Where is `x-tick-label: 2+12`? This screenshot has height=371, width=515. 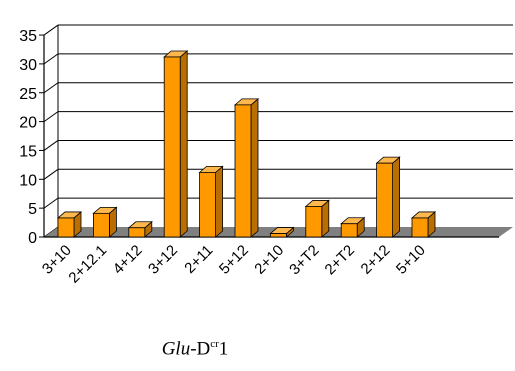 x-tick-label: 2+12 is located at coordinates (376, 260).